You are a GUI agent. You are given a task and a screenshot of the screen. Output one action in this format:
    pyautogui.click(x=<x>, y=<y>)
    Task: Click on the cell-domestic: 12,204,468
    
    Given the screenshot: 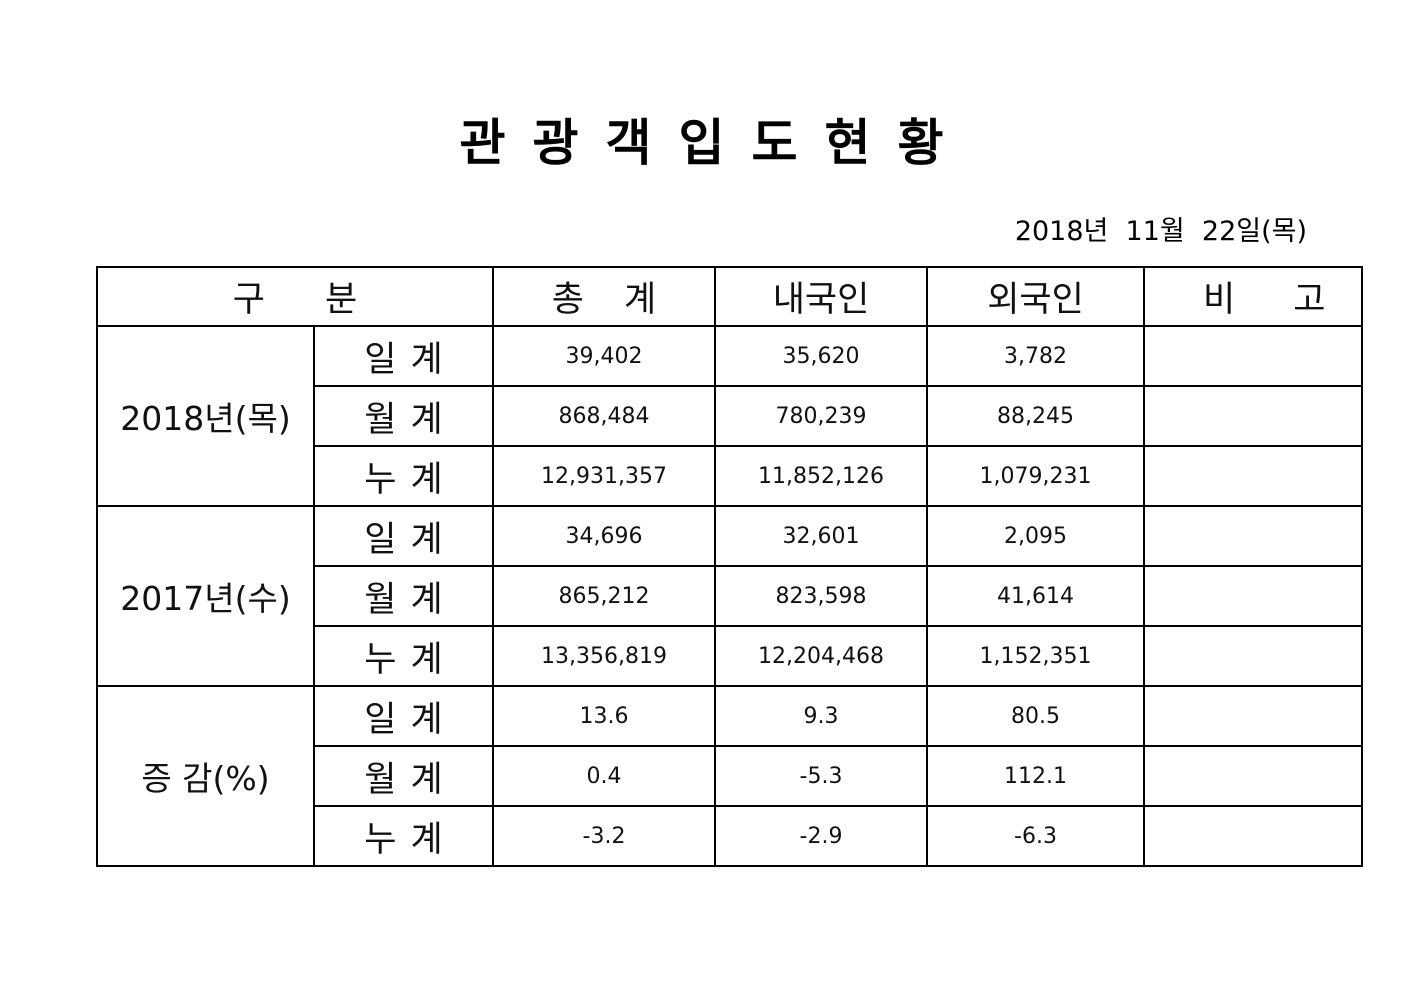 What is the action you would take?
    pyautogui.click(x=821, y=656)
    